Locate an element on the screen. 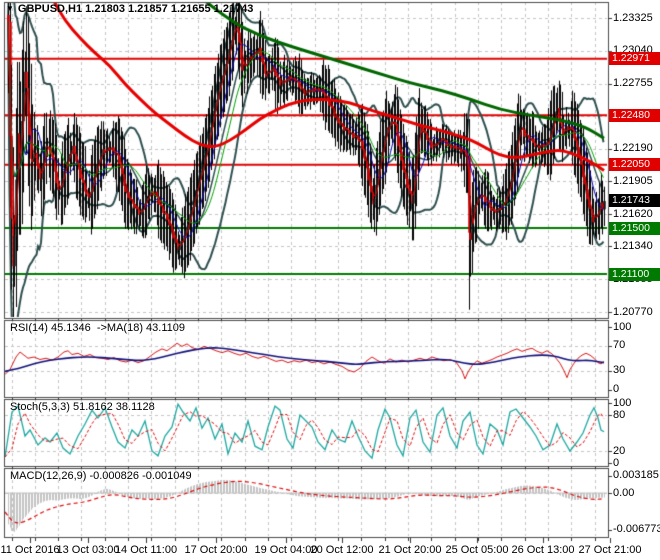 This screenshot has width=660, height=560. ohlc-open: 1.21803 is located at coordinates (105, 9).